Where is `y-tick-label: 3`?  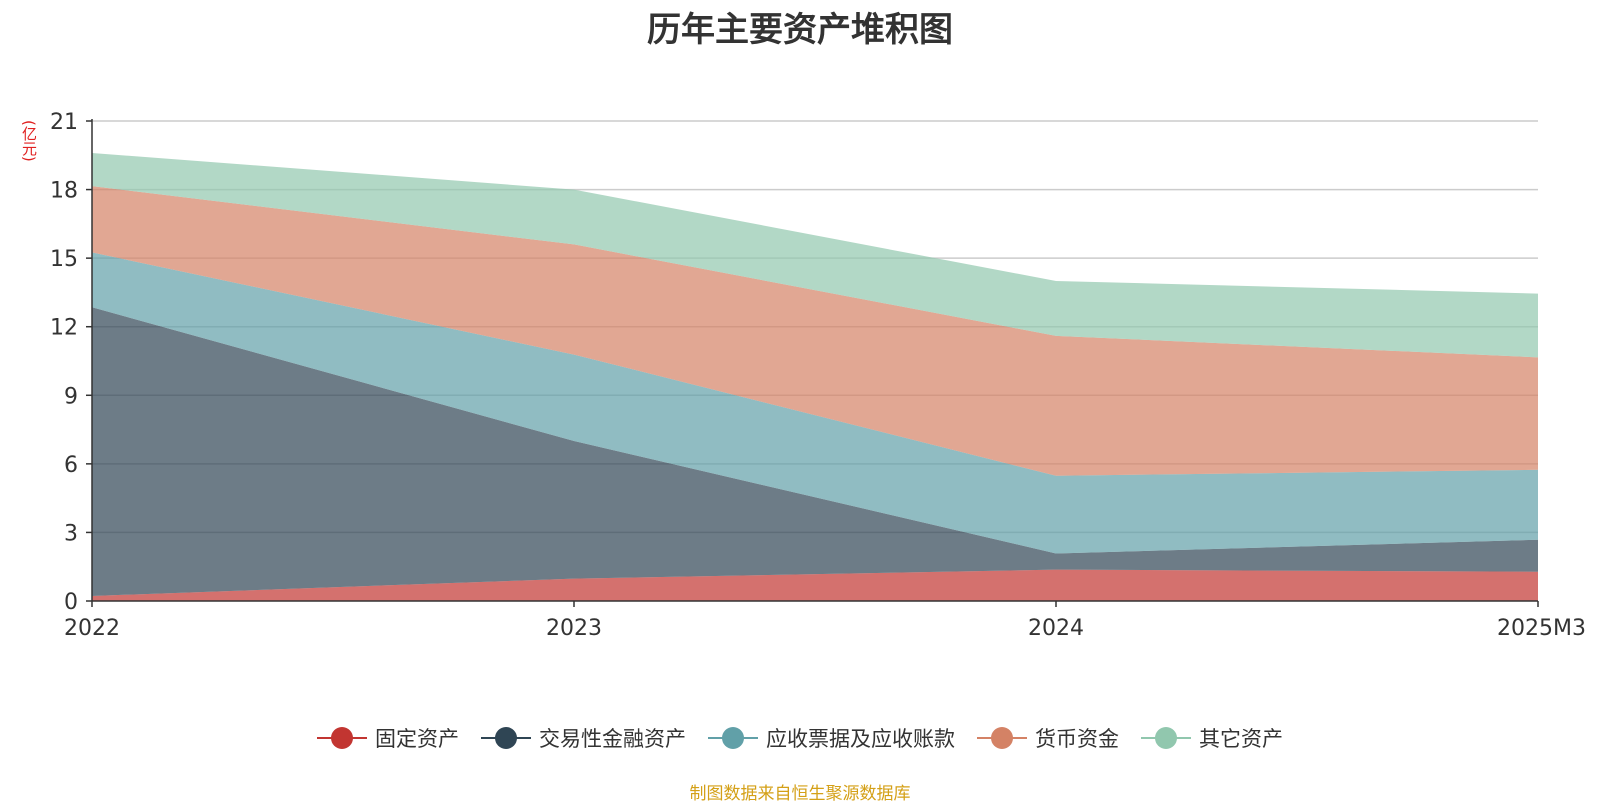
y-tick-label: 3 is located at coordinates (71, 533).